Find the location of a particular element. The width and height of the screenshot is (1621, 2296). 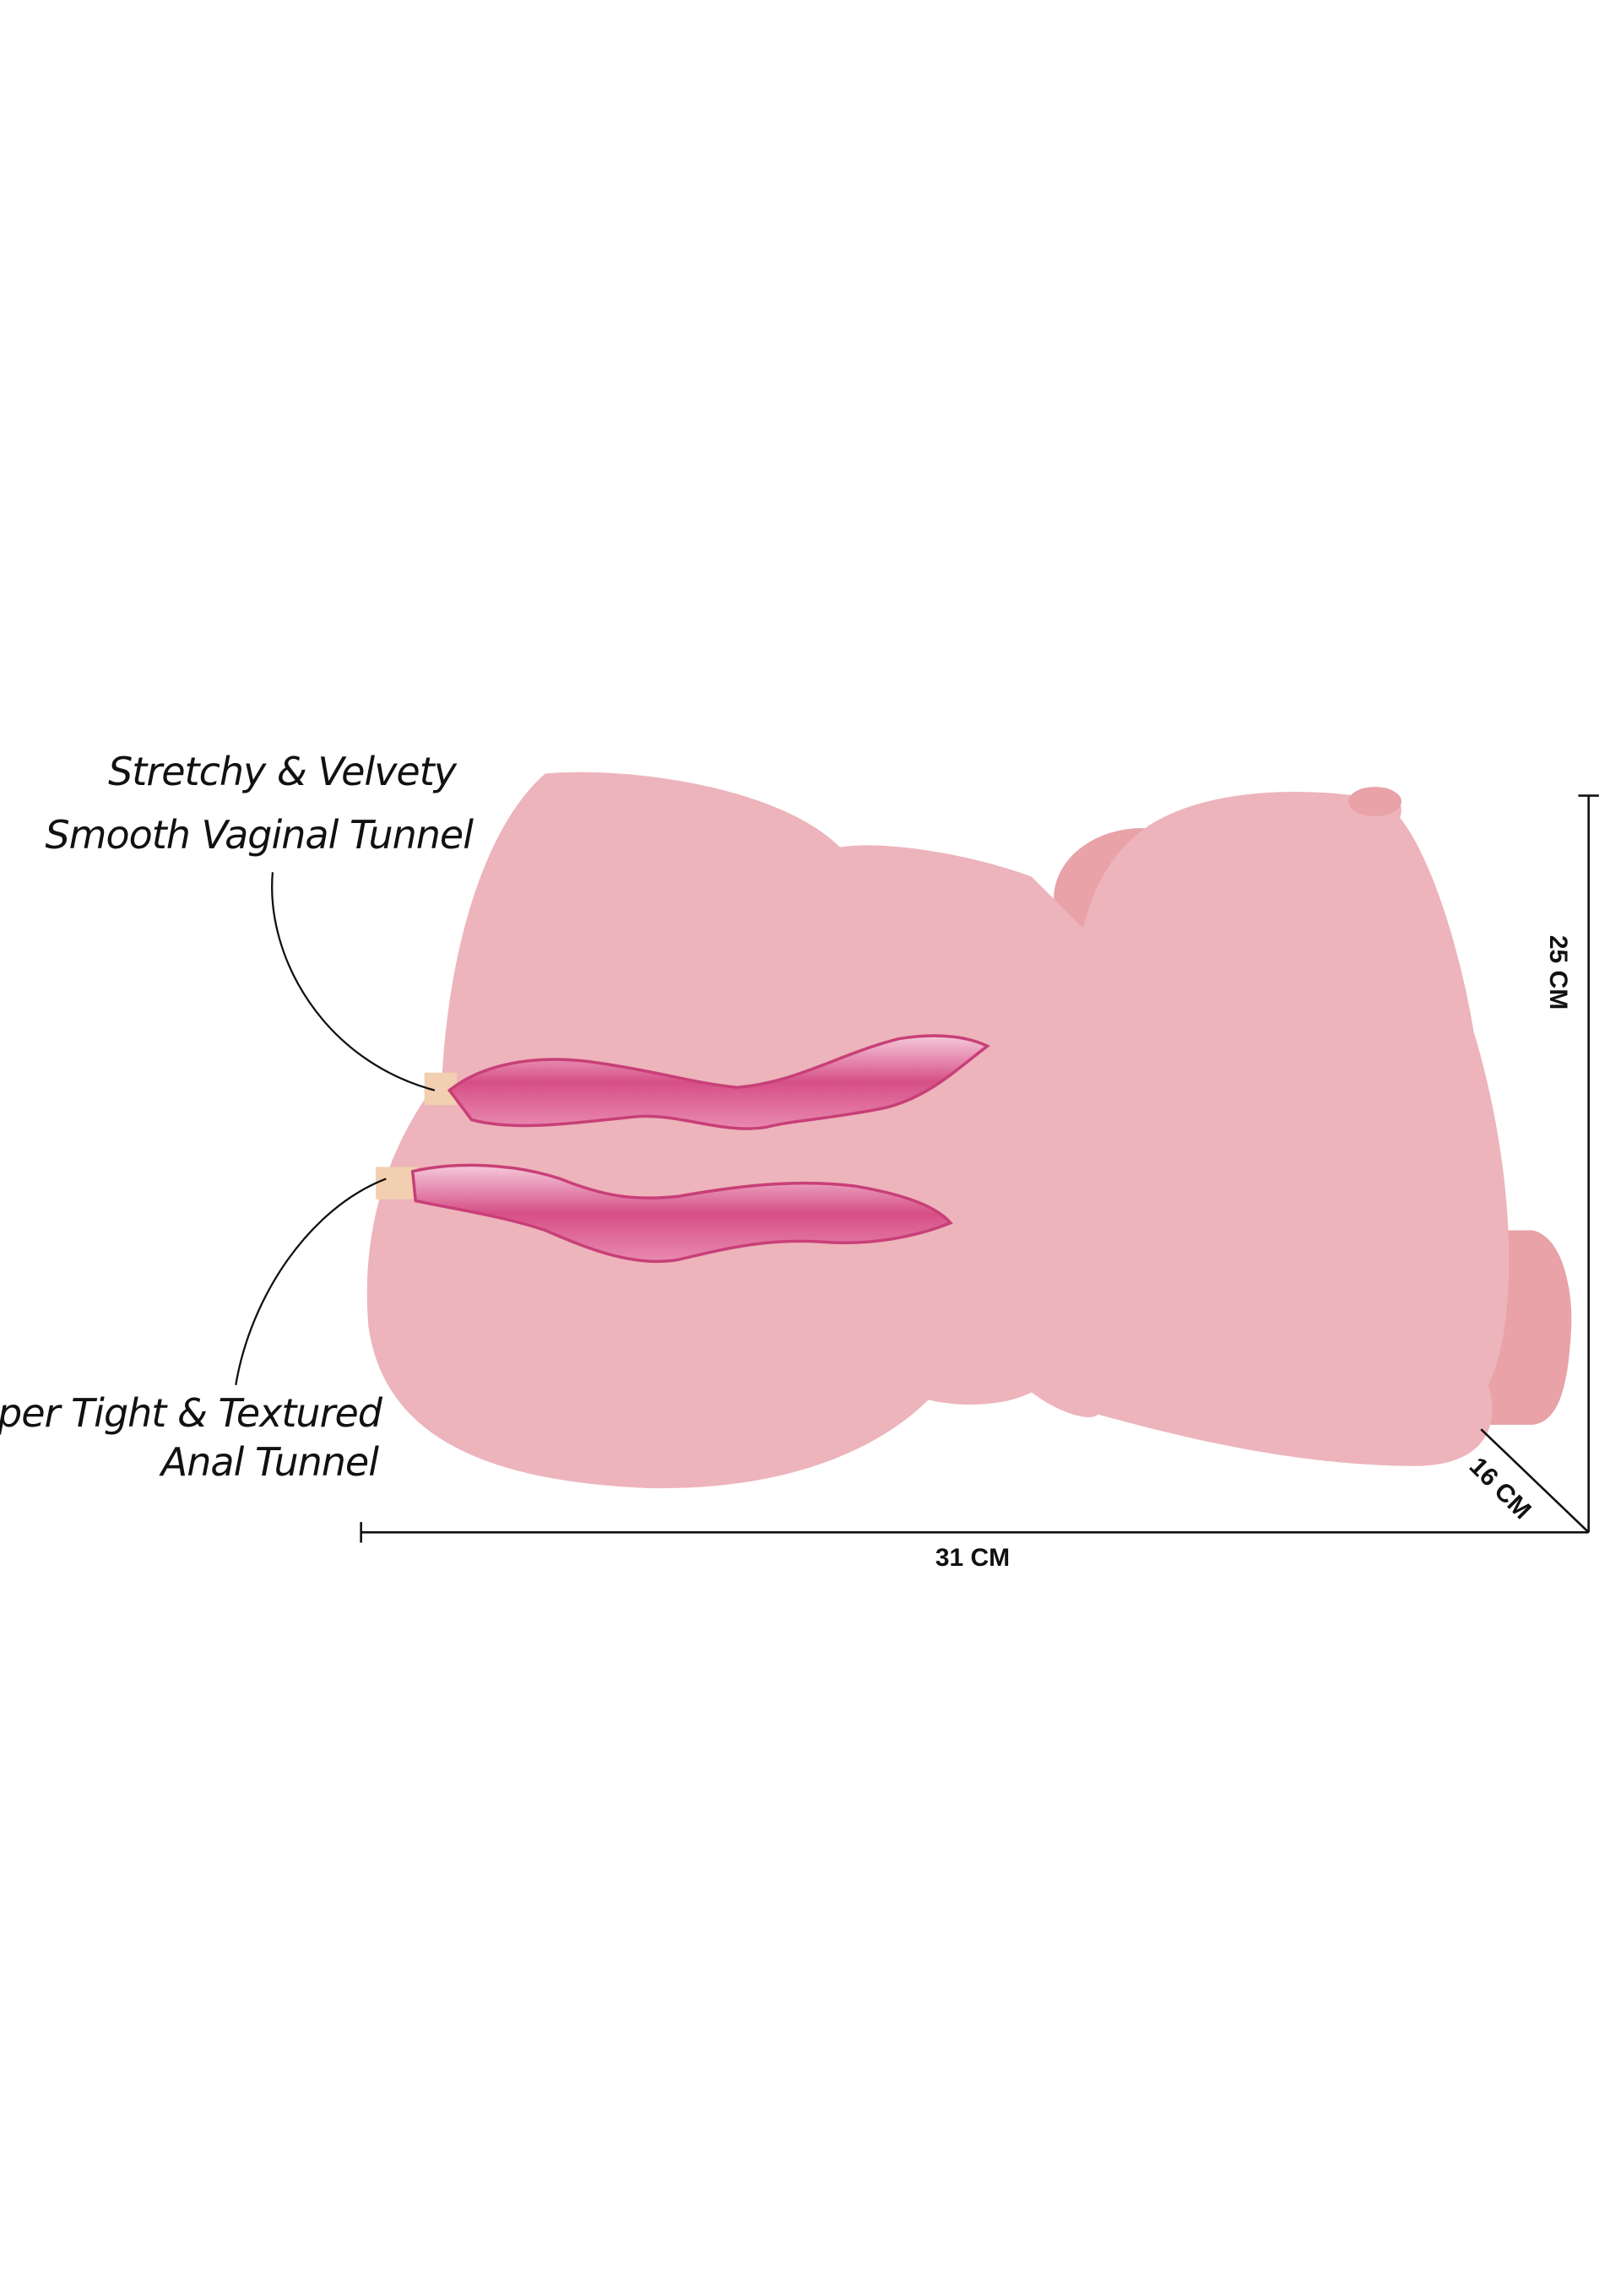

nipple-shape is located at coordinates (1374, 802).